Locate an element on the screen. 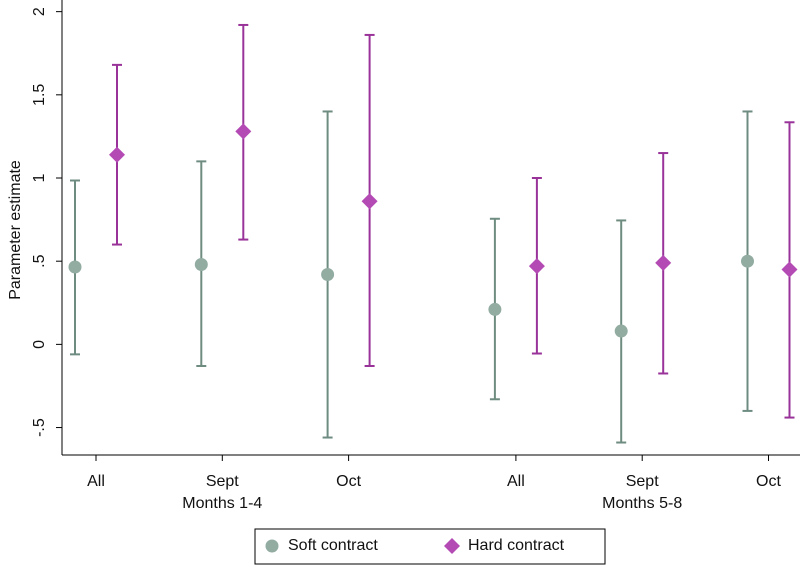  y-tick-label: -.5 is located at coordinates (39, 427).